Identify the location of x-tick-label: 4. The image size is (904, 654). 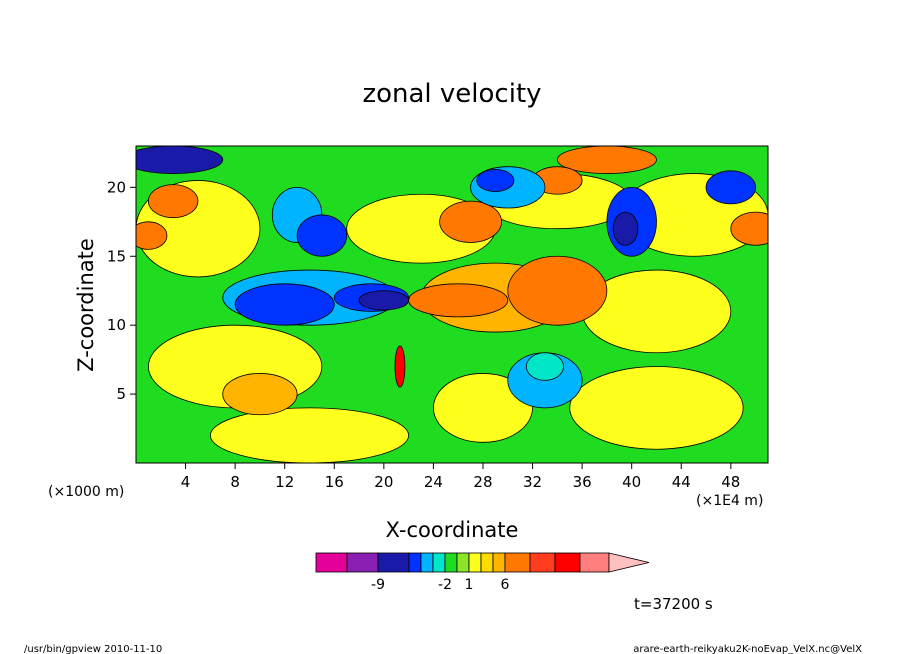
(186, 482).